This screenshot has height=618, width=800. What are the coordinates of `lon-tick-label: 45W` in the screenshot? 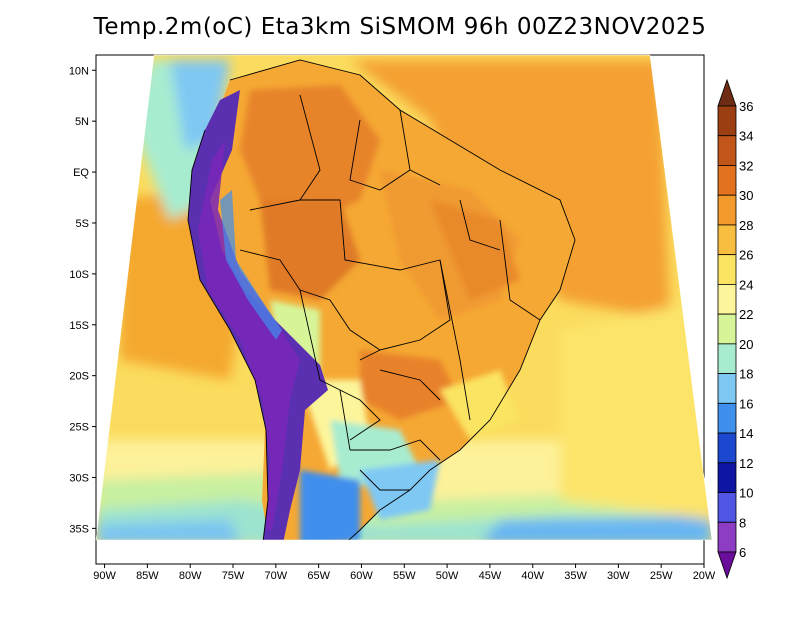 It's located at (490, 576).